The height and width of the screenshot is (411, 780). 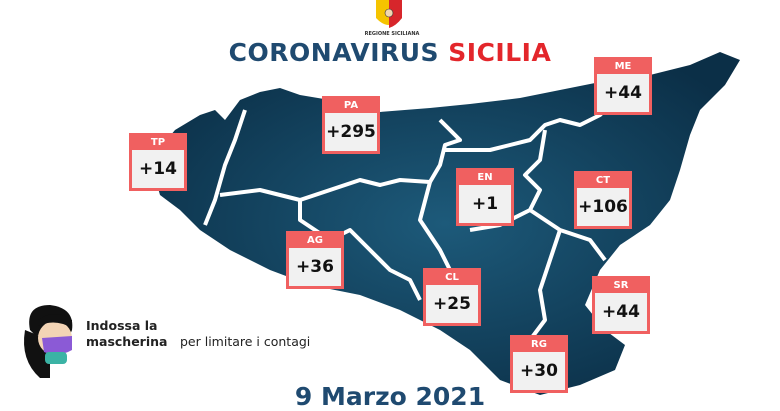 I want to click on regione-siciliana-logo, so click(x=389, y=14).